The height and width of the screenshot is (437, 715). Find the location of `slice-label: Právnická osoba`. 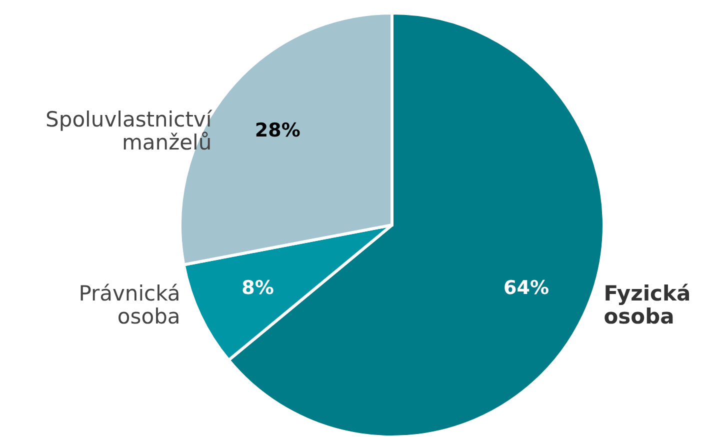

slice-label: Právnická osoba is located at coordinates (129, 305).